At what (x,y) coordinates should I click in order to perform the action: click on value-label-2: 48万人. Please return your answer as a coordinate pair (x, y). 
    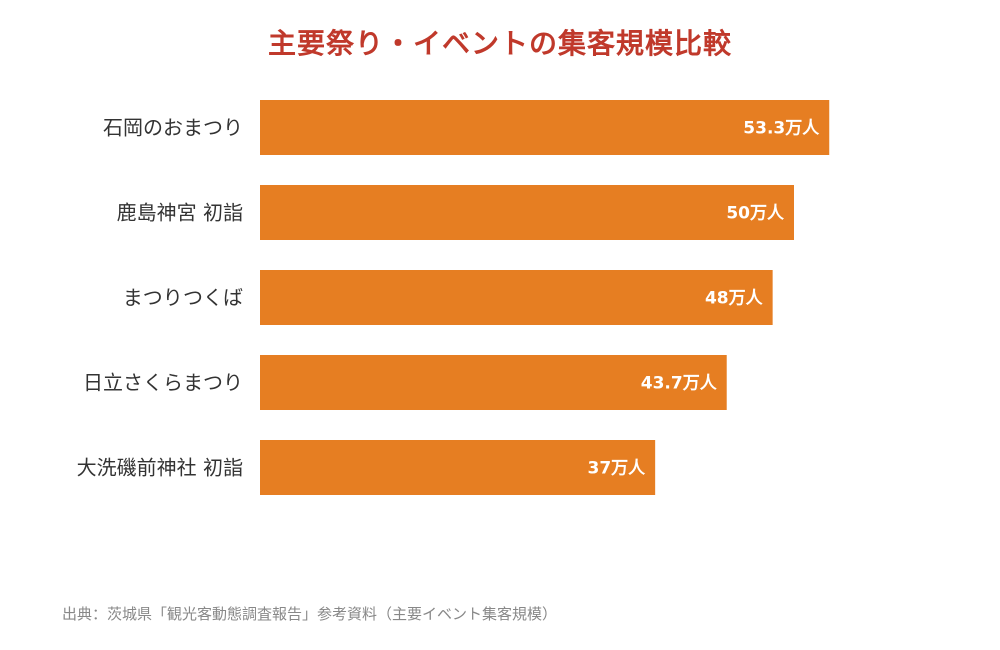
    Looking at the image, I should click on (734, 299).